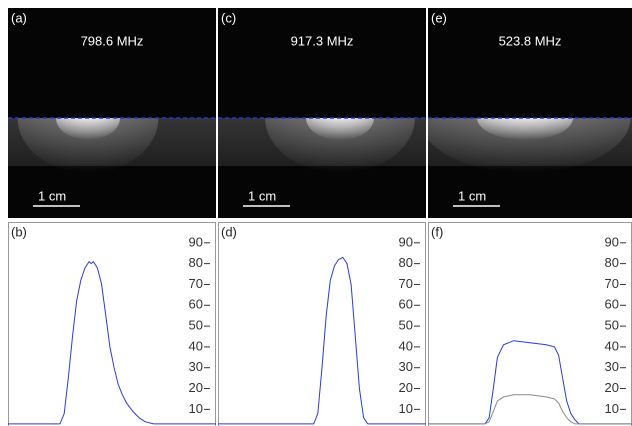 The image size is (632, 426). I want to click on panel-label: (c), so click(228, 17).